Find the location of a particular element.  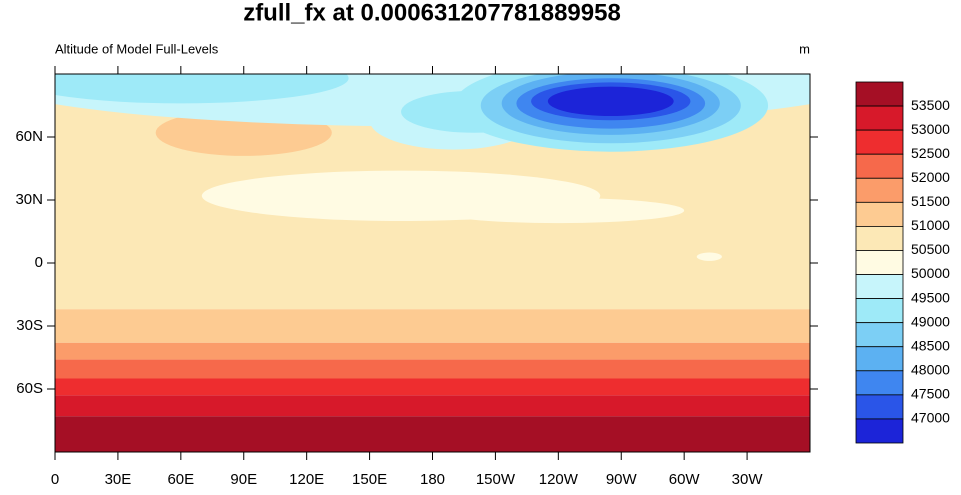

x-tick-label: 180 is located at coordinates (432, 479).